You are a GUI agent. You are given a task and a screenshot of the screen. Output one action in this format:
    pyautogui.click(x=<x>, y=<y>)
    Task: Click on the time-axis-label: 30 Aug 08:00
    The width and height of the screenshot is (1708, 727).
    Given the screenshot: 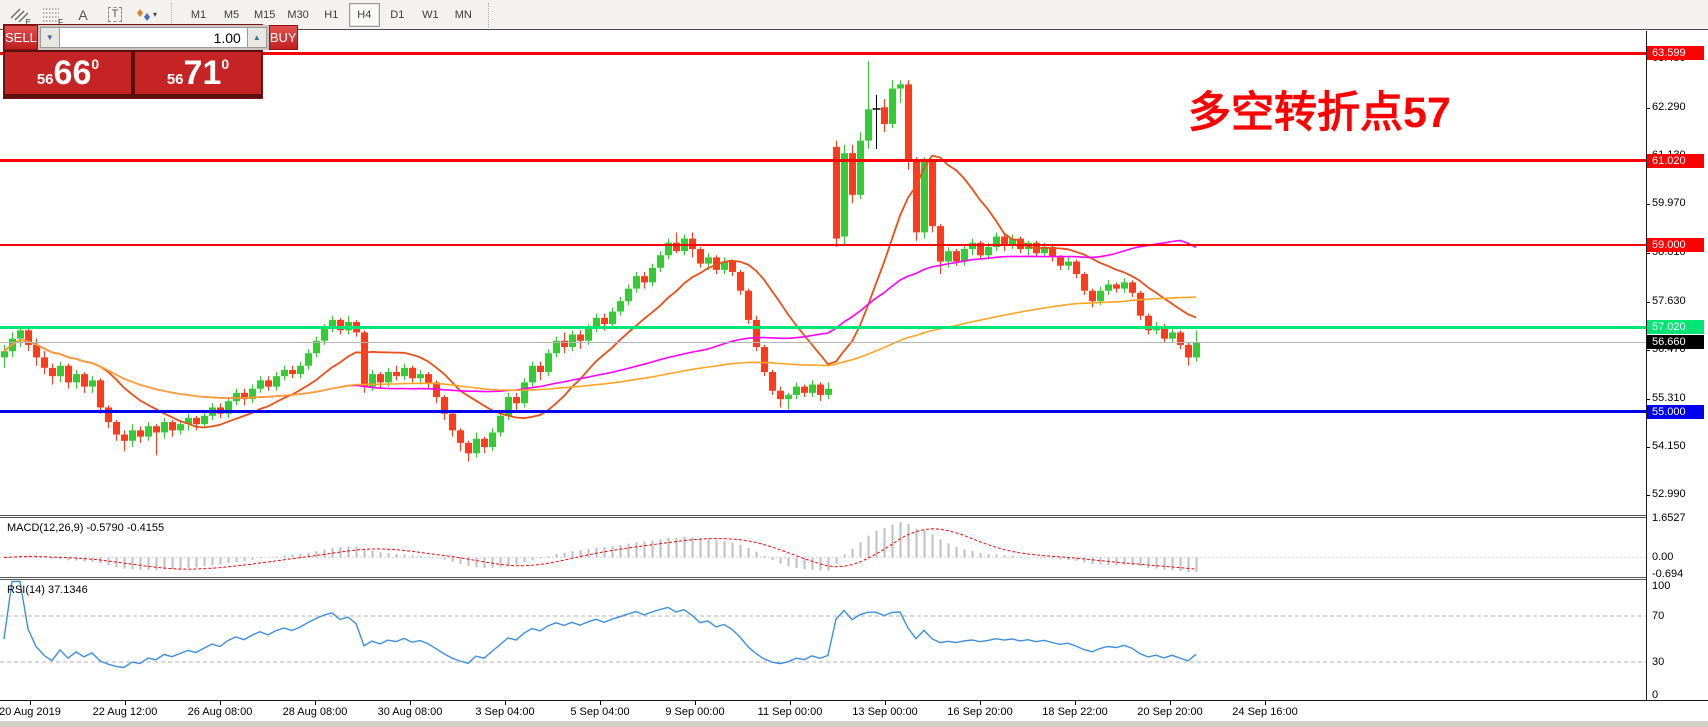 What is the action you would take?
    pyautogui.click(x=410, y=712)
    